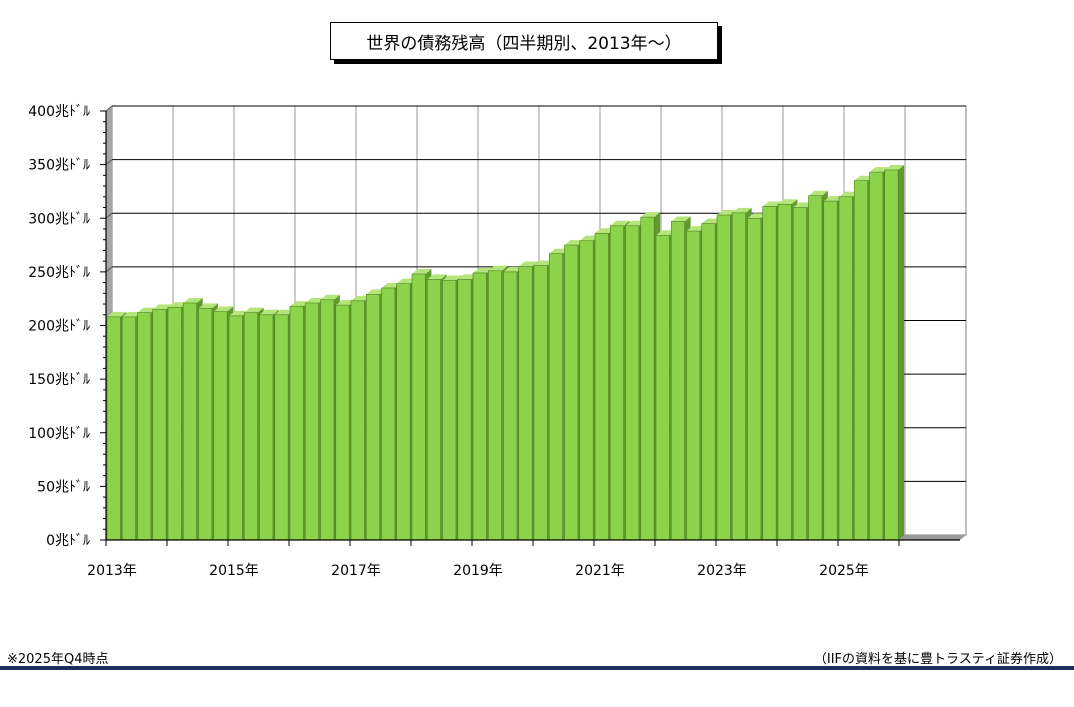 The width and height of the screenshot is (1074, 707). I want to click on y-tick-label: 0兆ﾄﾞﾙ, so click(68, 541).